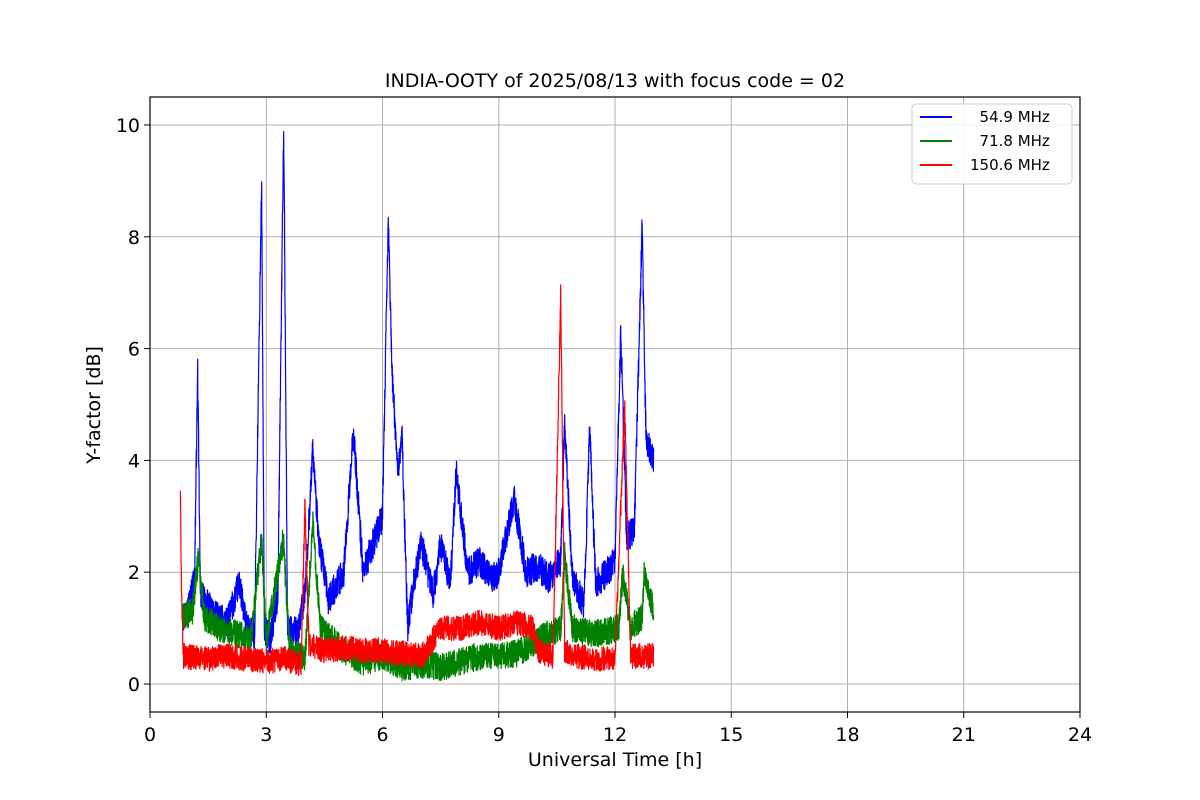  I want to click on x-tick-label: 15, so click(731, 735).